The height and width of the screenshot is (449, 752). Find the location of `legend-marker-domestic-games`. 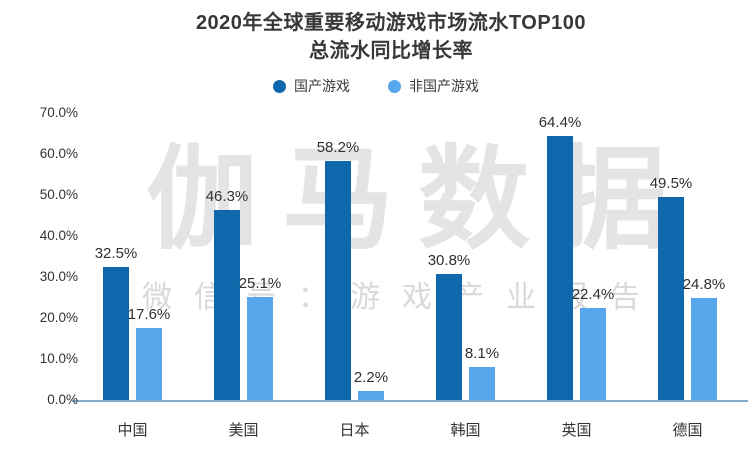

legend-marker-domestic-games is located at coordinates (279, 86).